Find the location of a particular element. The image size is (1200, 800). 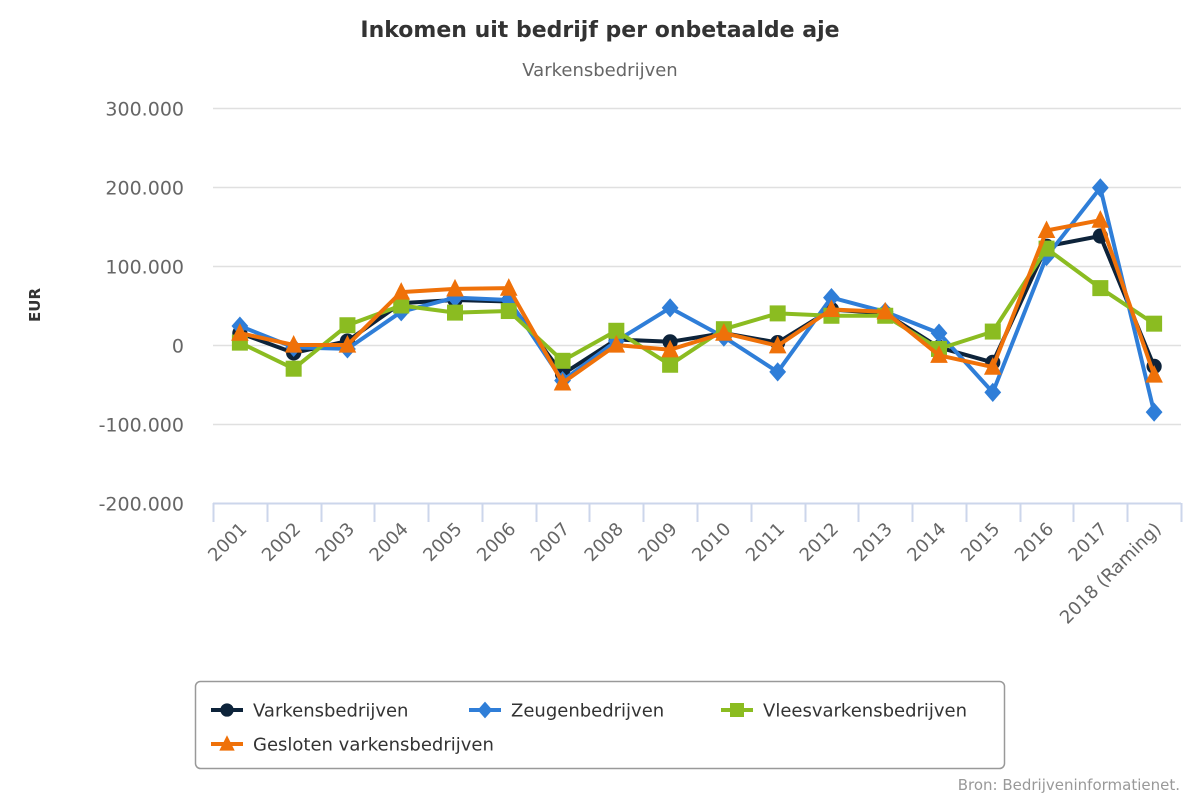

legend-label: Vleesvarkensbedrijven is located at coordinates (865, 711).